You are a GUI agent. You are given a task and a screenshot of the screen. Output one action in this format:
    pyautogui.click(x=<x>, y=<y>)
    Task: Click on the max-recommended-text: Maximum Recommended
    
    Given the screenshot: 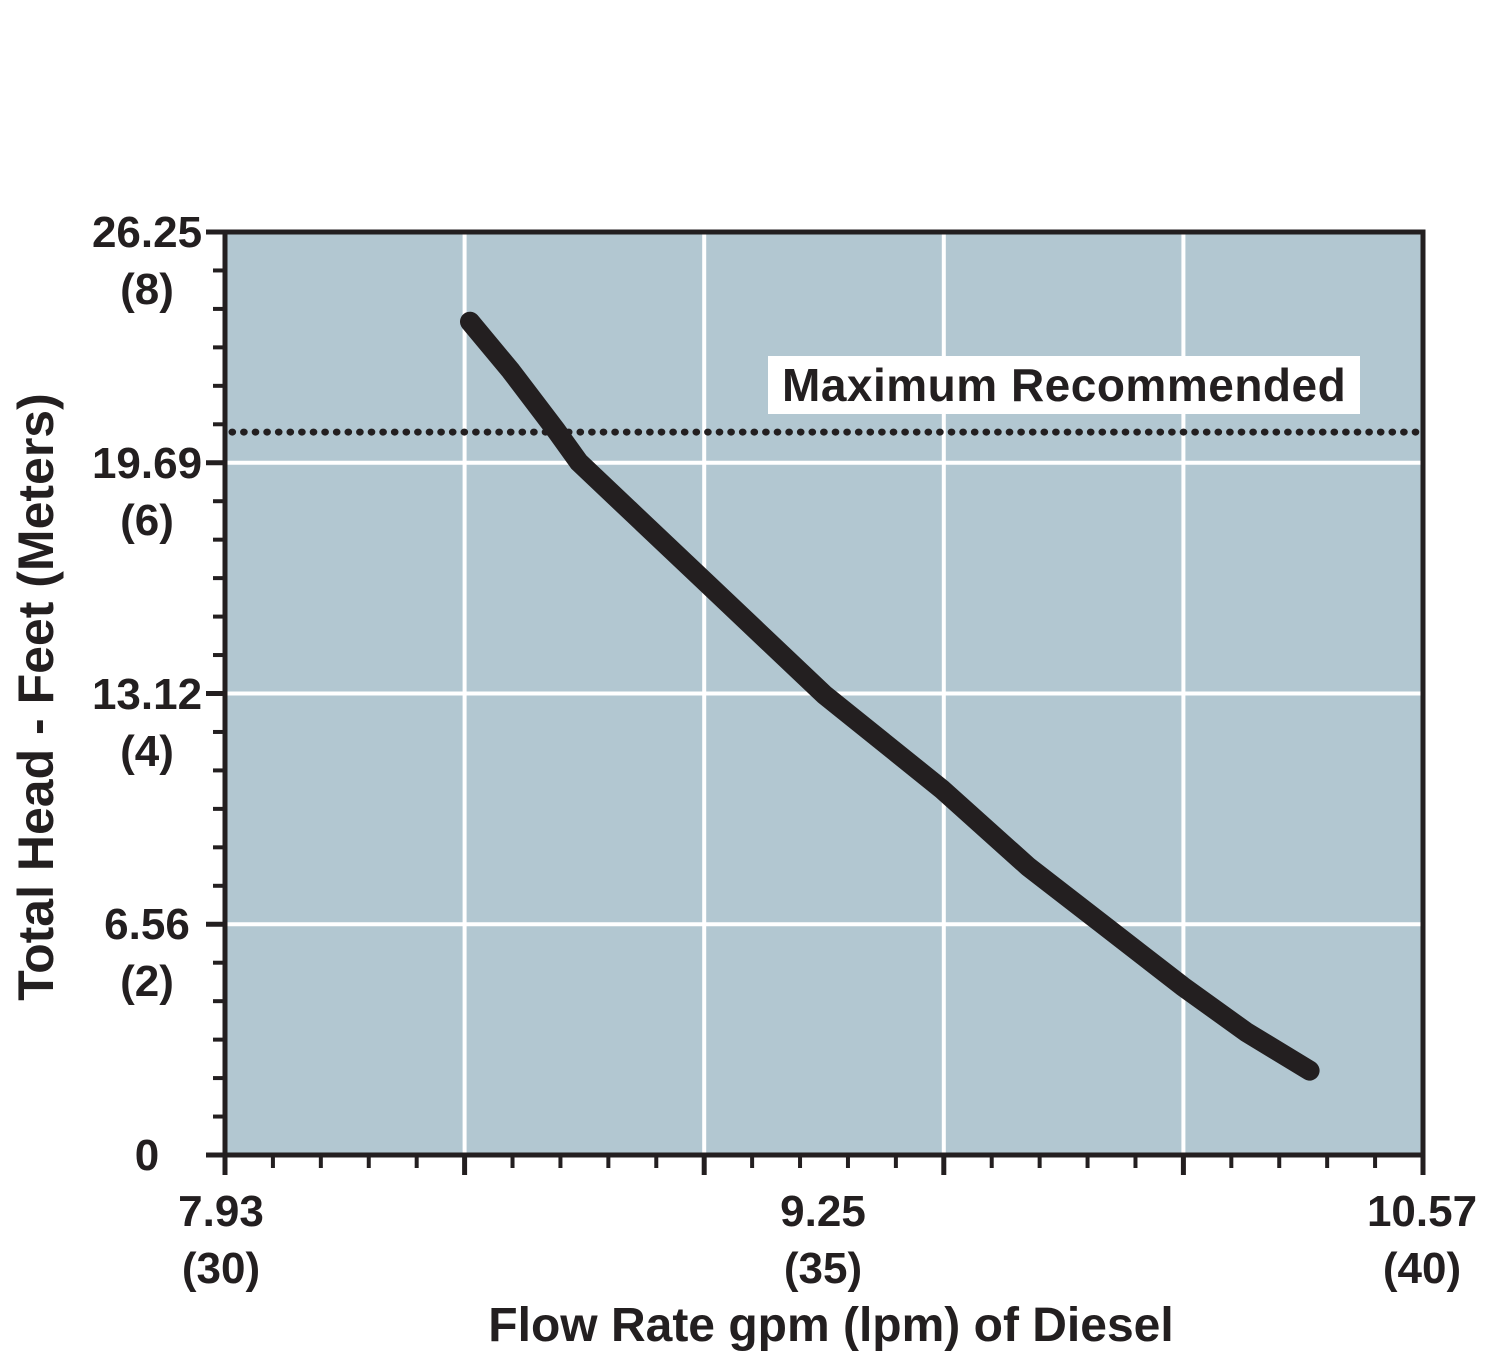 What is the action you would take?
    pyautogui.click(x=1064, y=385)
    